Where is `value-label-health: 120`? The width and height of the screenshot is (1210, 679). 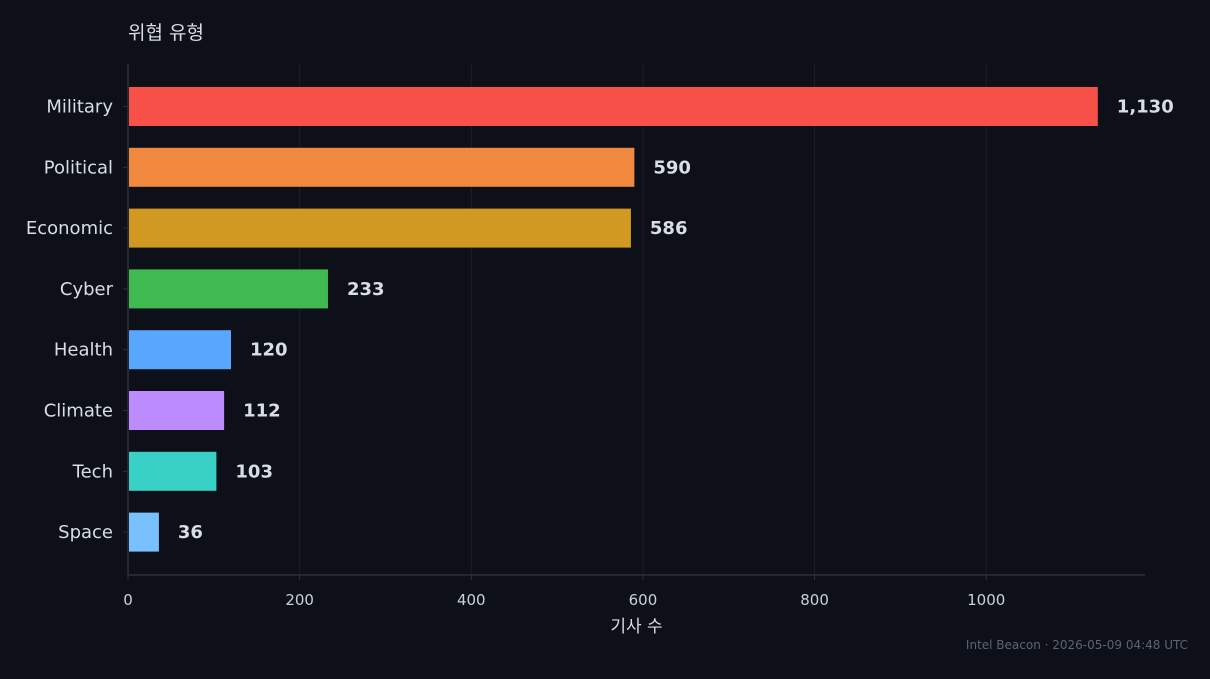 value-label-health: 120 is located at coordinates (269, 350).